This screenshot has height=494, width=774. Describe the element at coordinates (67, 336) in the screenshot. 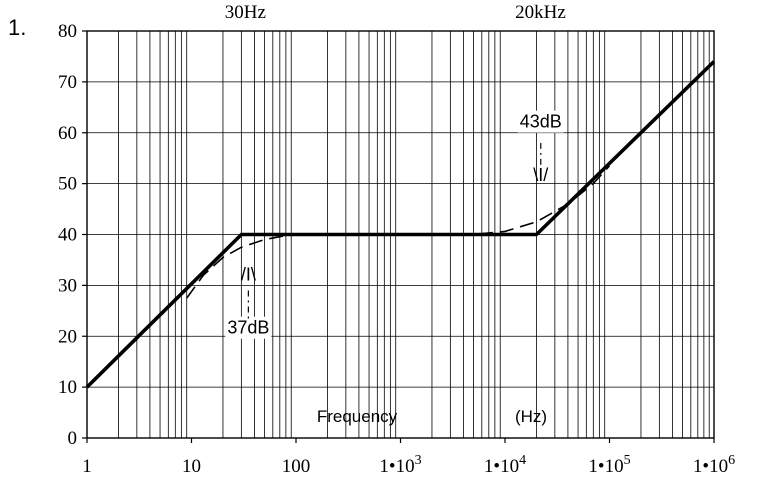

I see `y-tick-label: 20` at that location.